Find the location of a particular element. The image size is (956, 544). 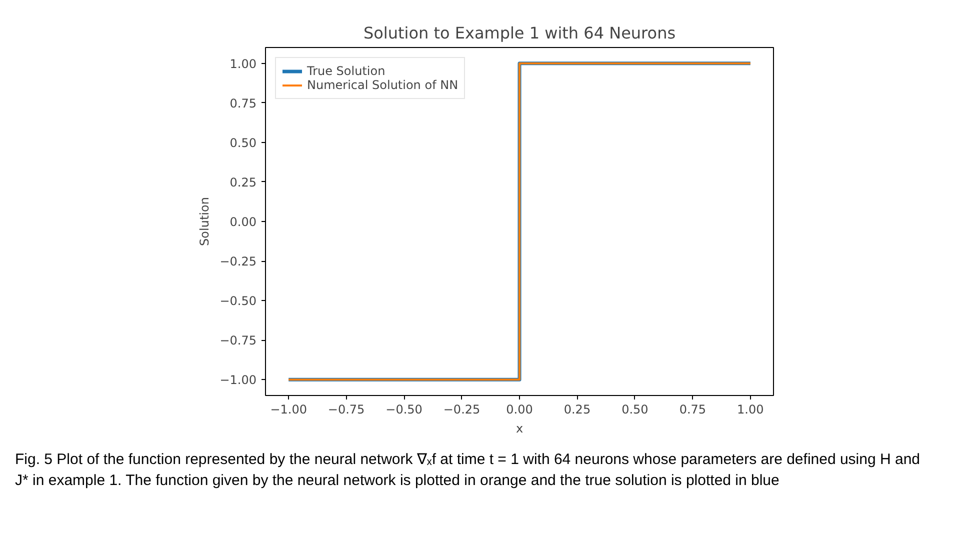

y-tick-label: −1.00 is located at coordinates (238, 380).